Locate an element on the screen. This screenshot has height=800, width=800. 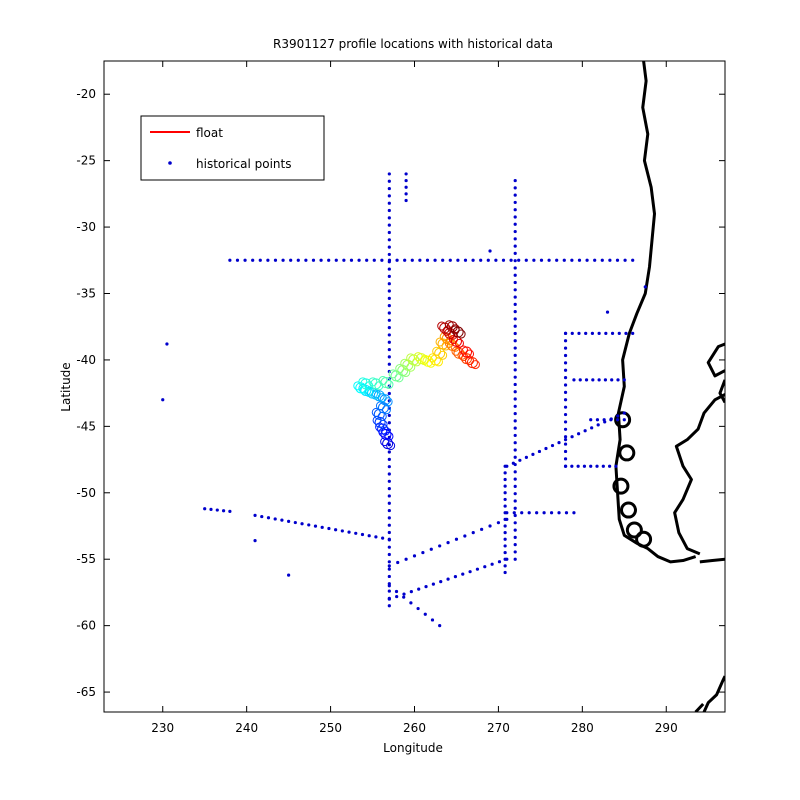
legend-box is located at coordinates (232, 148).